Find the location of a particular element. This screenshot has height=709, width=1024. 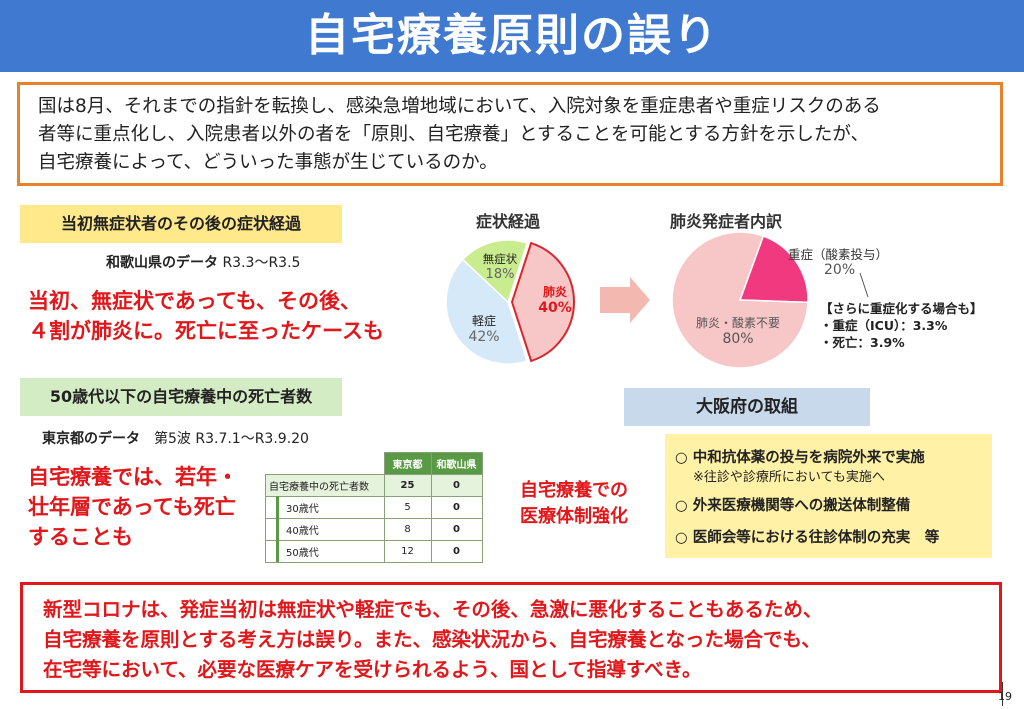

row-label: 30歳代 is located at coordinates (325, 507).